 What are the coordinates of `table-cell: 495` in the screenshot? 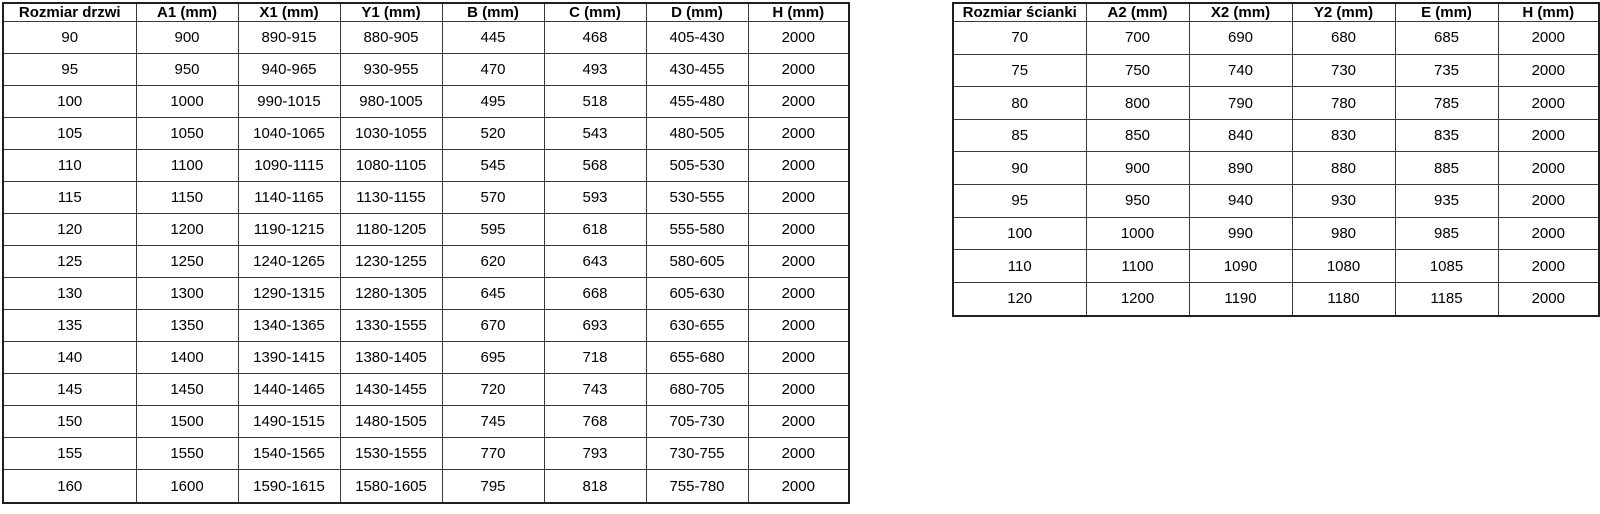 It's located at (493, 102).